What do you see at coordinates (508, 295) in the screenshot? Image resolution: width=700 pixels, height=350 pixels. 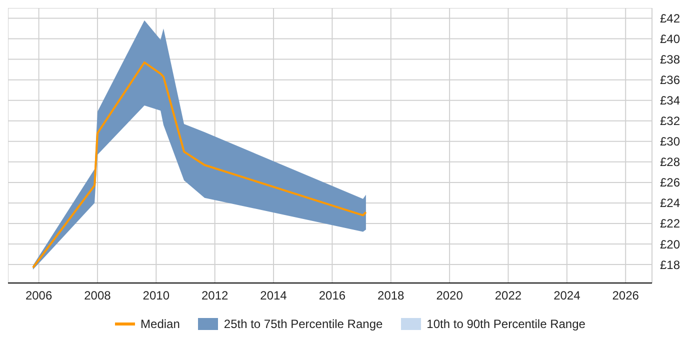 I see `x-tick-label: 2022` at bounding box center [508, 295].